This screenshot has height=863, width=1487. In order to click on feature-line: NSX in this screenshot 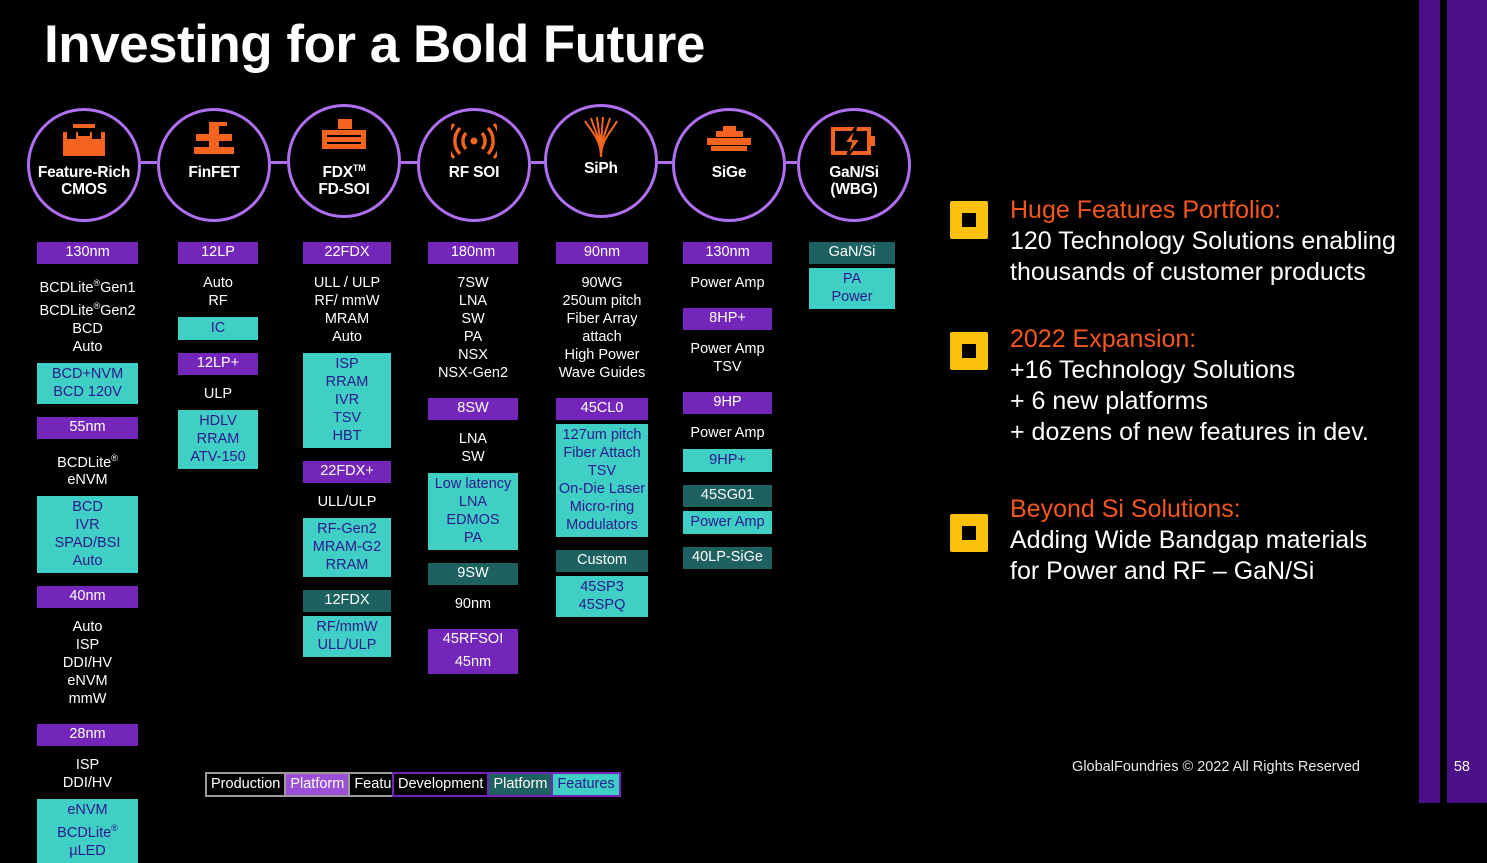, I will do `click(473, 355)`.